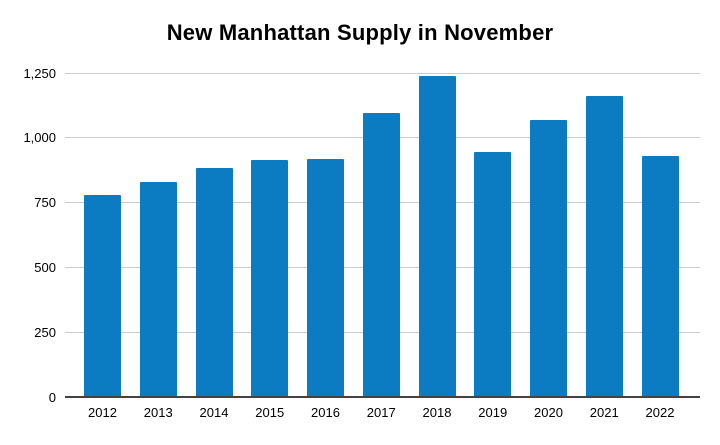  Describe the element at coordinates (360, 32) in the screenshot. I see `chart-title: New Manhattan Supply in November` at that location.